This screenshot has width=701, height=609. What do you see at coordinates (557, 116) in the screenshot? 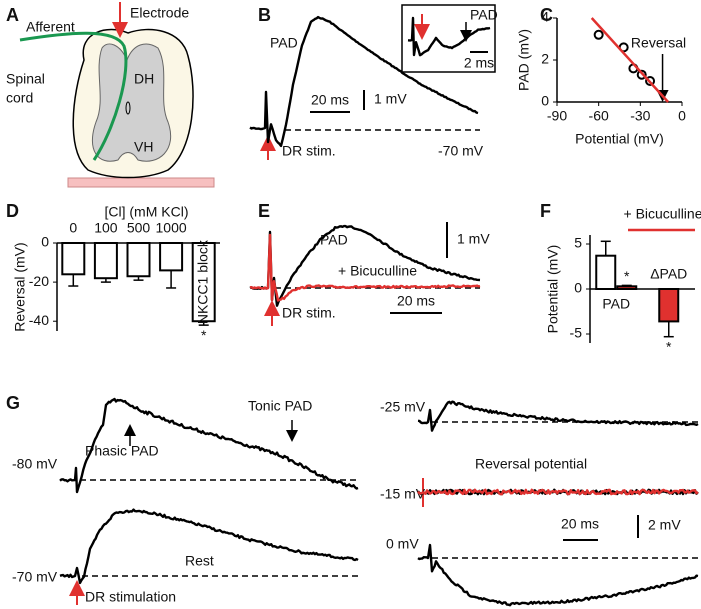
I see `x-tick-label: -90` at bounding box center [557, 116].